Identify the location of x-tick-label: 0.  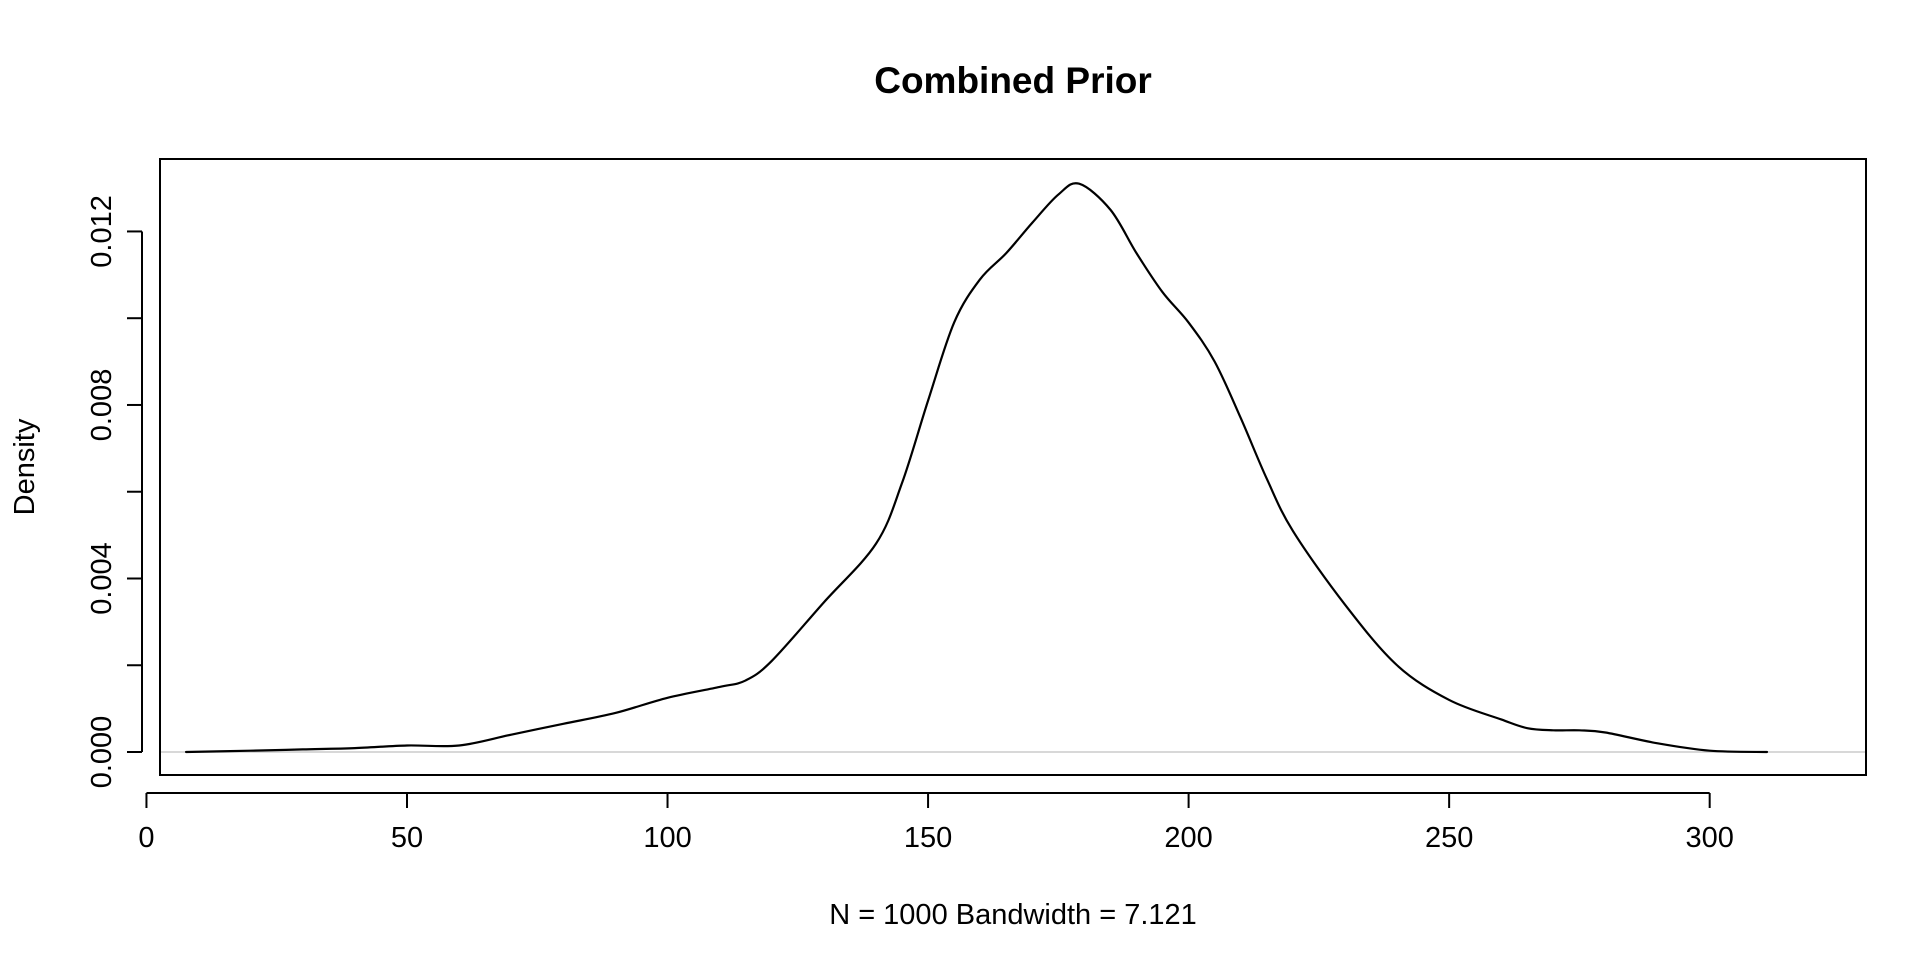
(146, 838).